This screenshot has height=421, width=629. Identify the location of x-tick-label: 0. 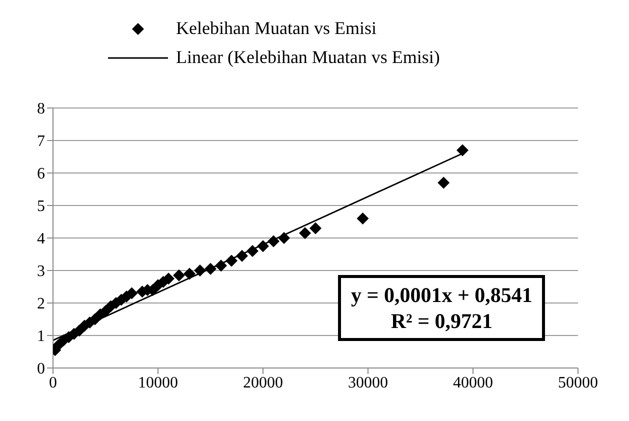
(53, 383).